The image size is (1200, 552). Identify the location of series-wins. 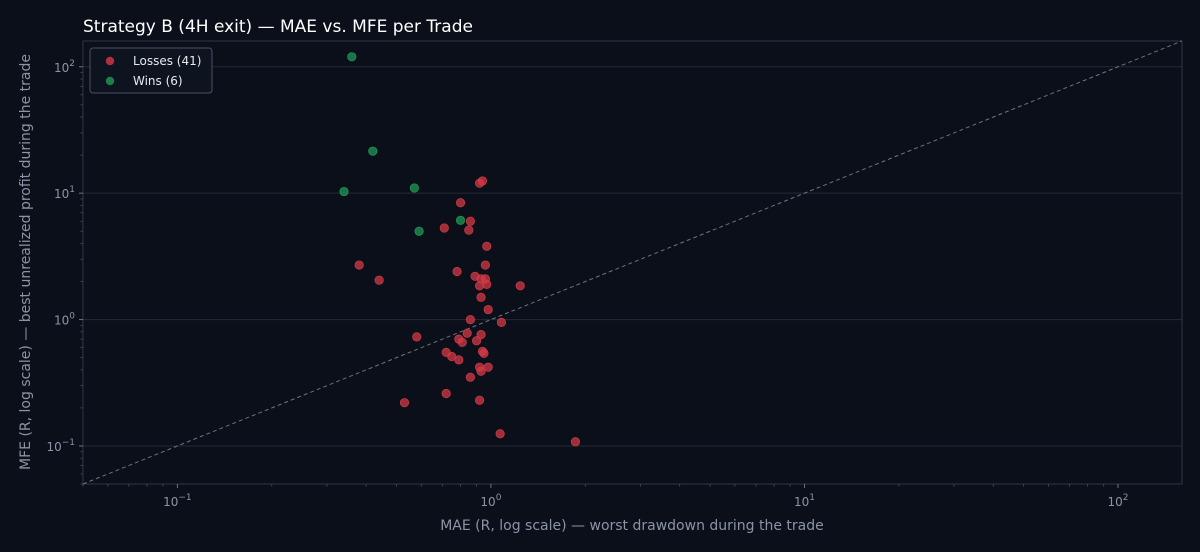
(402, 144).